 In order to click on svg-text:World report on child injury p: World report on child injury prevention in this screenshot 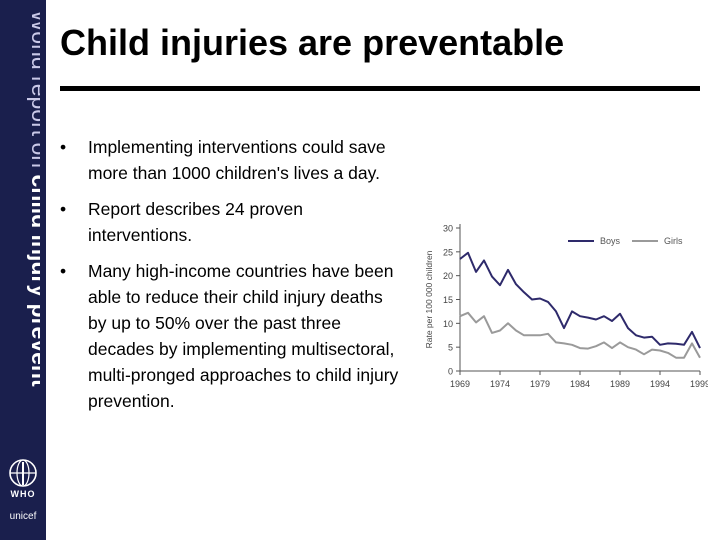, I will do `click(33, 199)`.